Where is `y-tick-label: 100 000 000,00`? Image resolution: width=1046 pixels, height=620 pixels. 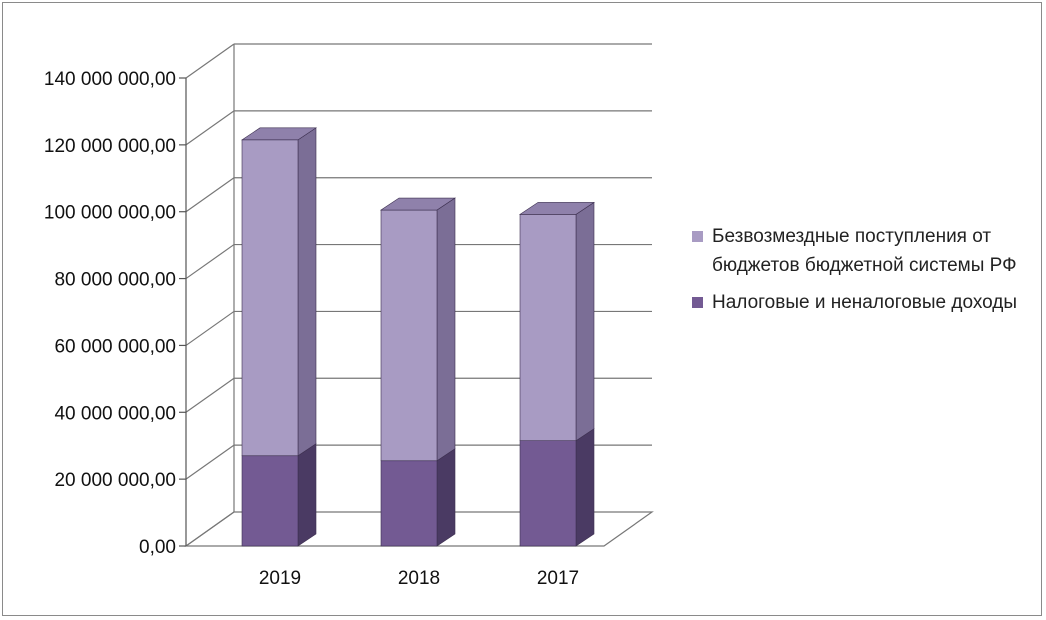 y-tick-label: 100 000 000,00 is located at coordinates (110, 213).